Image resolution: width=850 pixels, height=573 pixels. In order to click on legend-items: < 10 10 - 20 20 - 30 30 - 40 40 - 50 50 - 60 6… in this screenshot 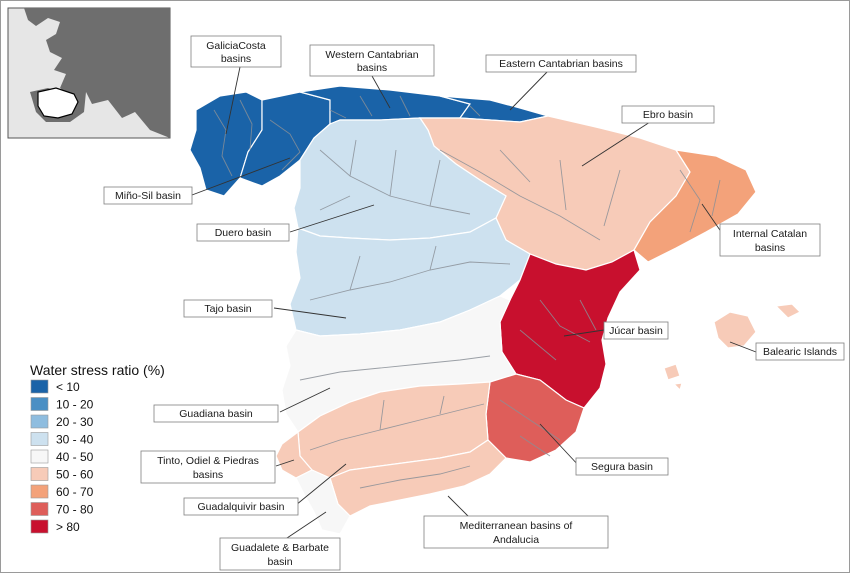, I will do `click(62, 456)`.